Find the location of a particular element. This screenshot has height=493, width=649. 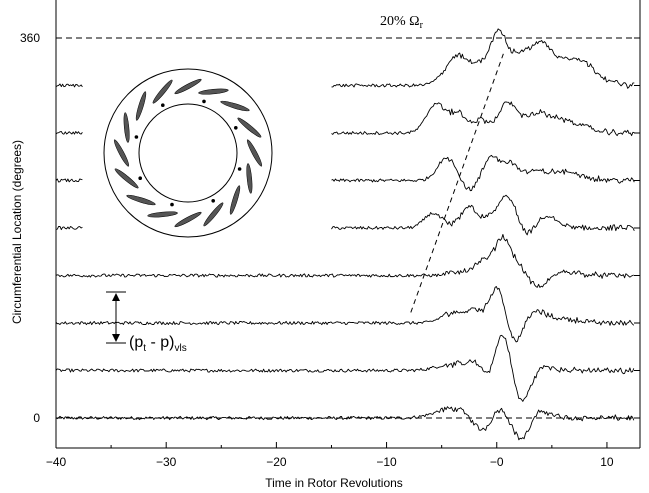

y-tick-label: 360 is located at coordinates (30, 38).